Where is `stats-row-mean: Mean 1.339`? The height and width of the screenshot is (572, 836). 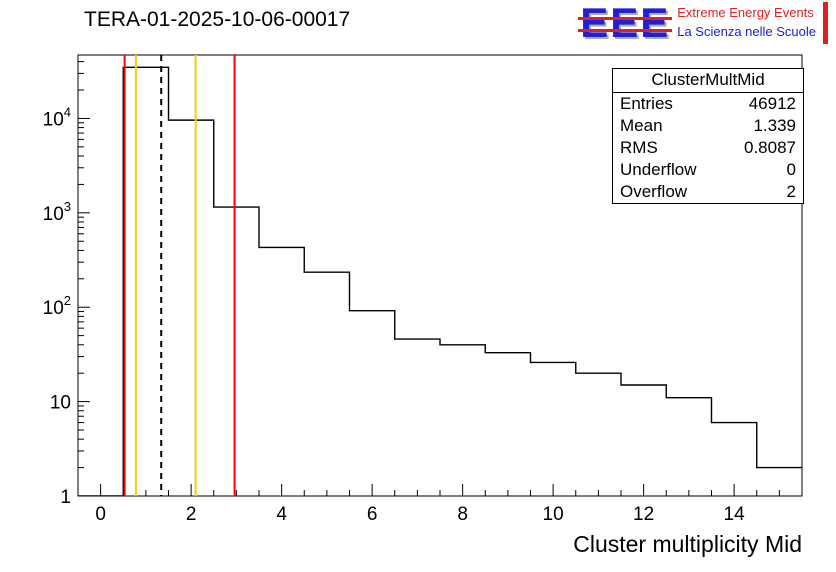
stats-row-mean: Mean 1.339 is located at coordinates (708, 126).